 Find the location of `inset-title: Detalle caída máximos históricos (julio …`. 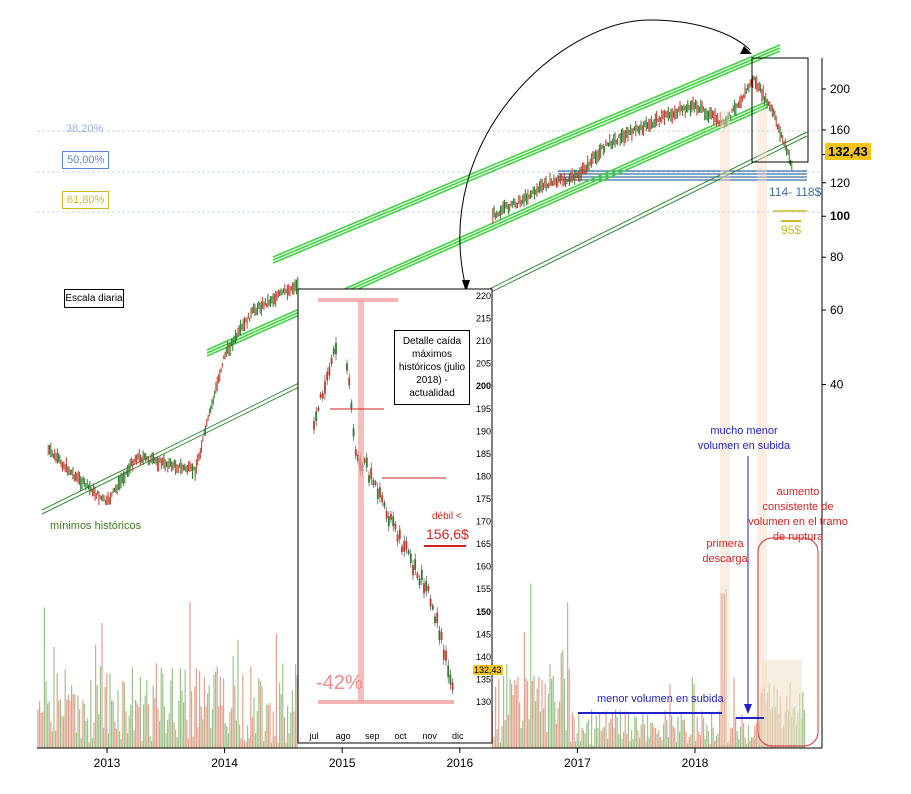

inset-title: Detalle caída máximos históricos (julio … is located at coordinates (432, 367).